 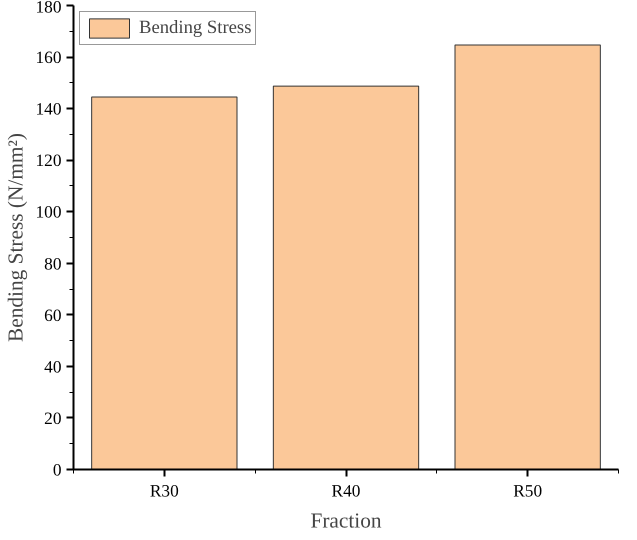 I want to click on y-tick-label: 180, so click(x=49, y=8).